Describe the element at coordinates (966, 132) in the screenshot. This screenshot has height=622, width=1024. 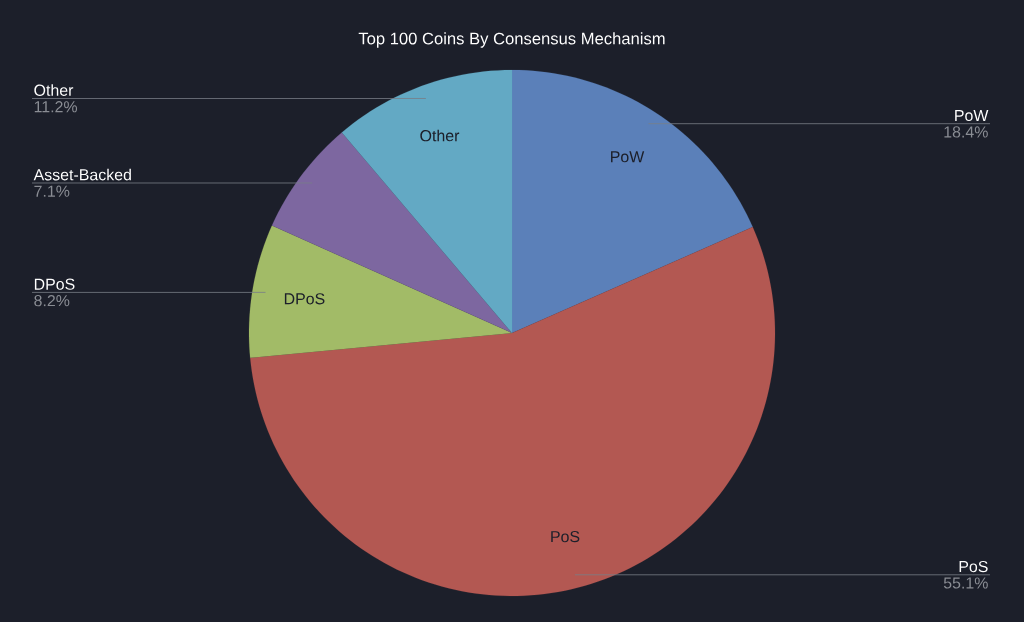
I see `data-label: 18.4%` at that location.